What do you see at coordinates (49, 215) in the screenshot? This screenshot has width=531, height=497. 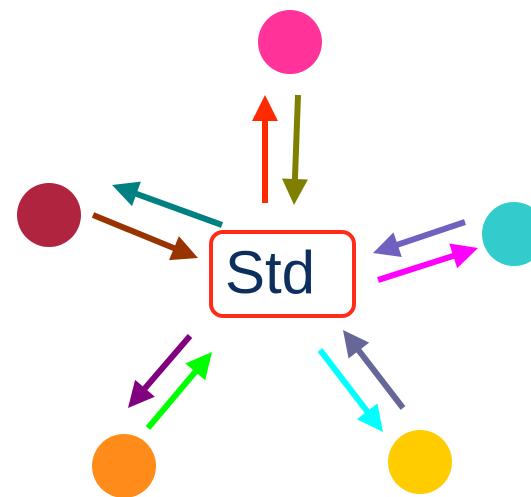 I see `node-left` at bounding box center [49, 215].